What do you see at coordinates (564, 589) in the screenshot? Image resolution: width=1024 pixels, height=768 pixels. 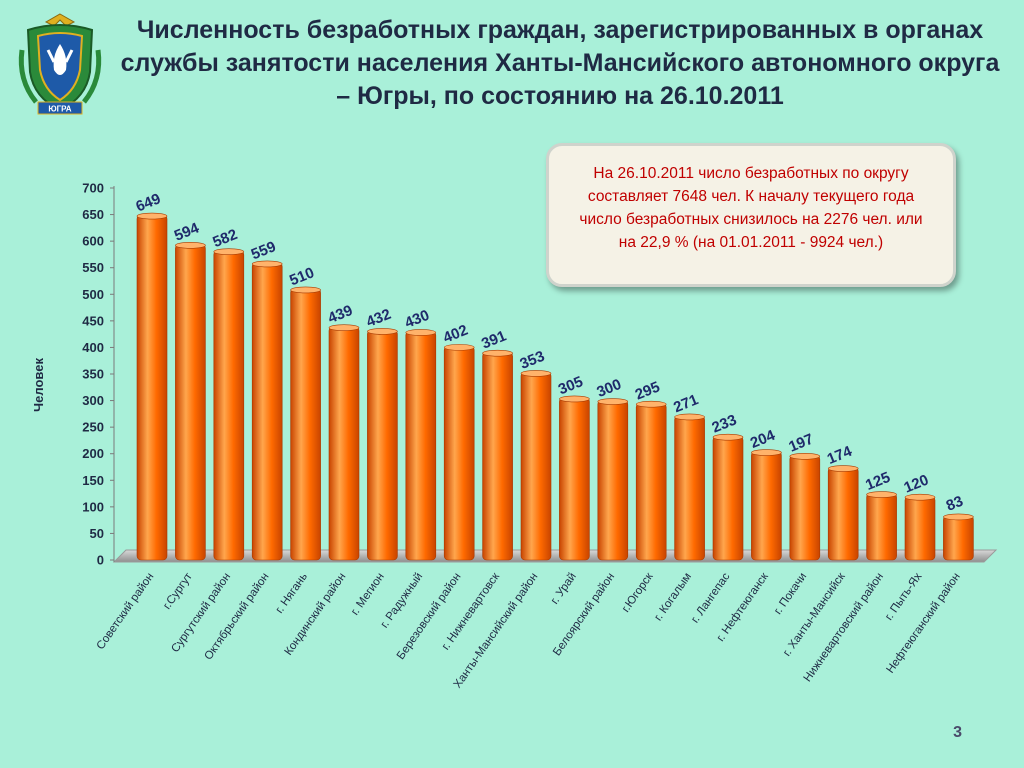 I see `x-category-label: г. Урай` at bounding box center [564, 589].